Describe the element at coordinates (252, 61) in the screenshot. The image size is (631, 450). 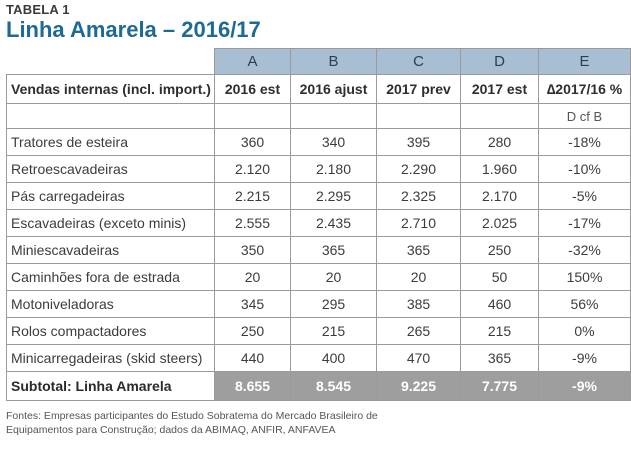
I see `column-letter-a: A` at that location.